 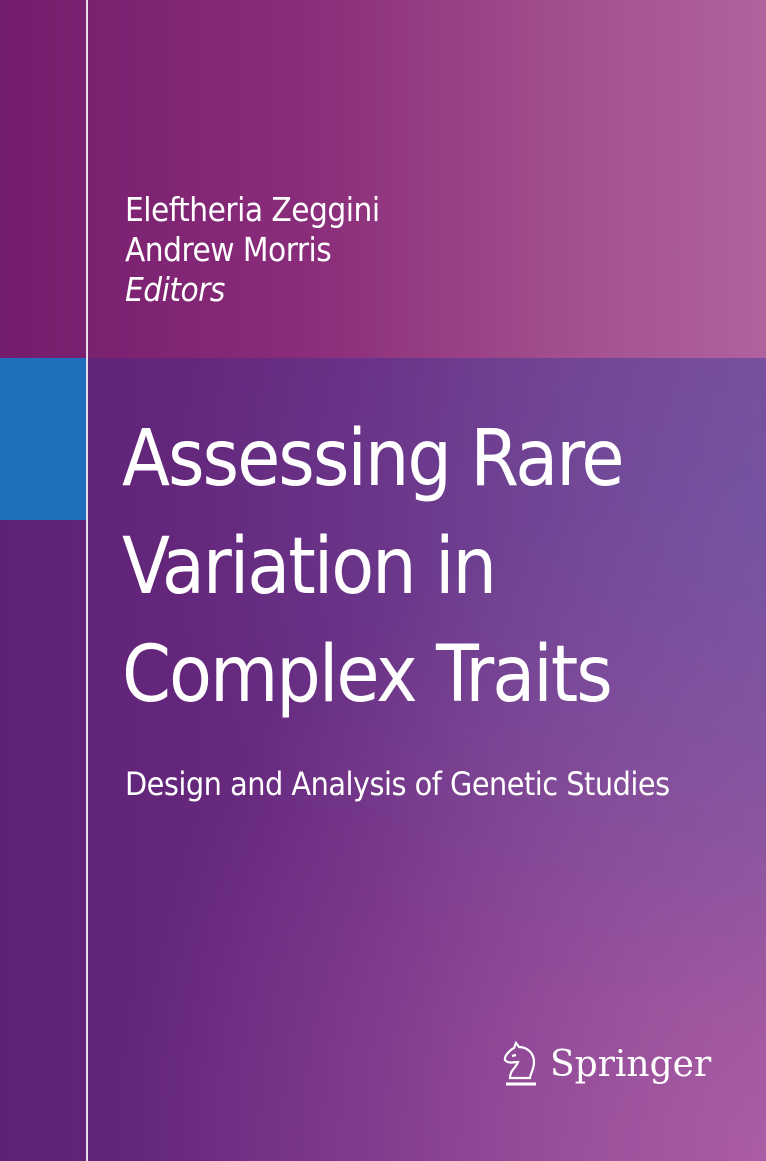 What do you see at coordinates (519, 1063) in the screenshot?
I see `knight-horse-icon` at bounding box center [519, 1063].